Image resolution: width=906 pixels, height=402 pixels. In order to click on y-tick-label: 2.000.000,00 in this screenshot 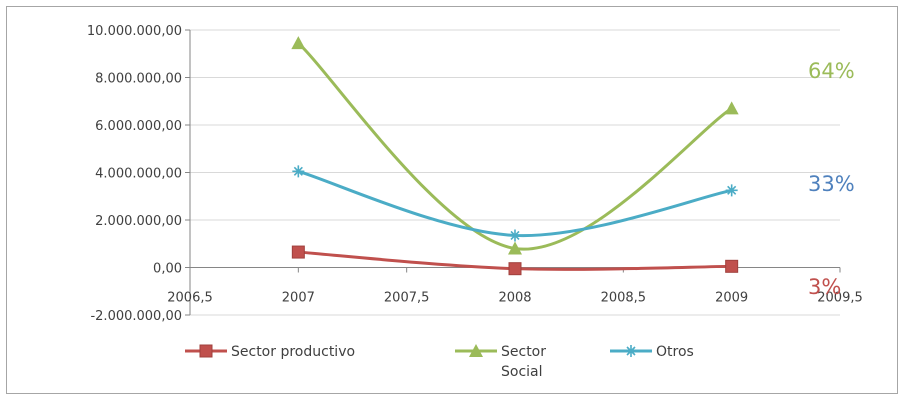, I will do `click(138, 221)`.